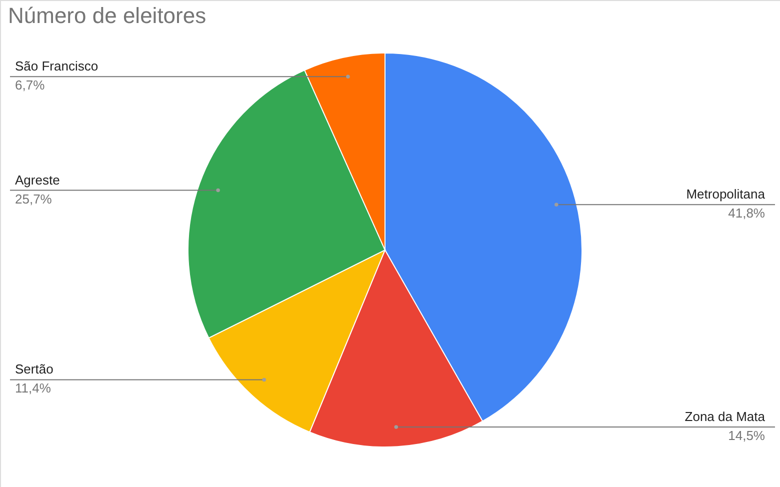  What do you see at coordinates (747, 213) in the screenshot?
I see `data-label: 41,8%` at bounding box center [747, 213].